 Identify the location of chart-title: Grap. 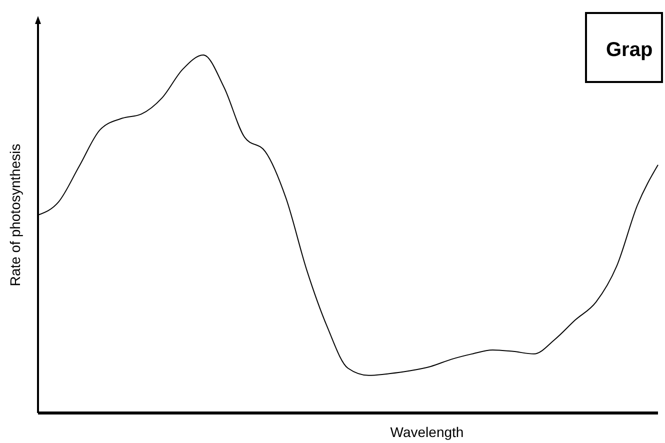
(629, 50).